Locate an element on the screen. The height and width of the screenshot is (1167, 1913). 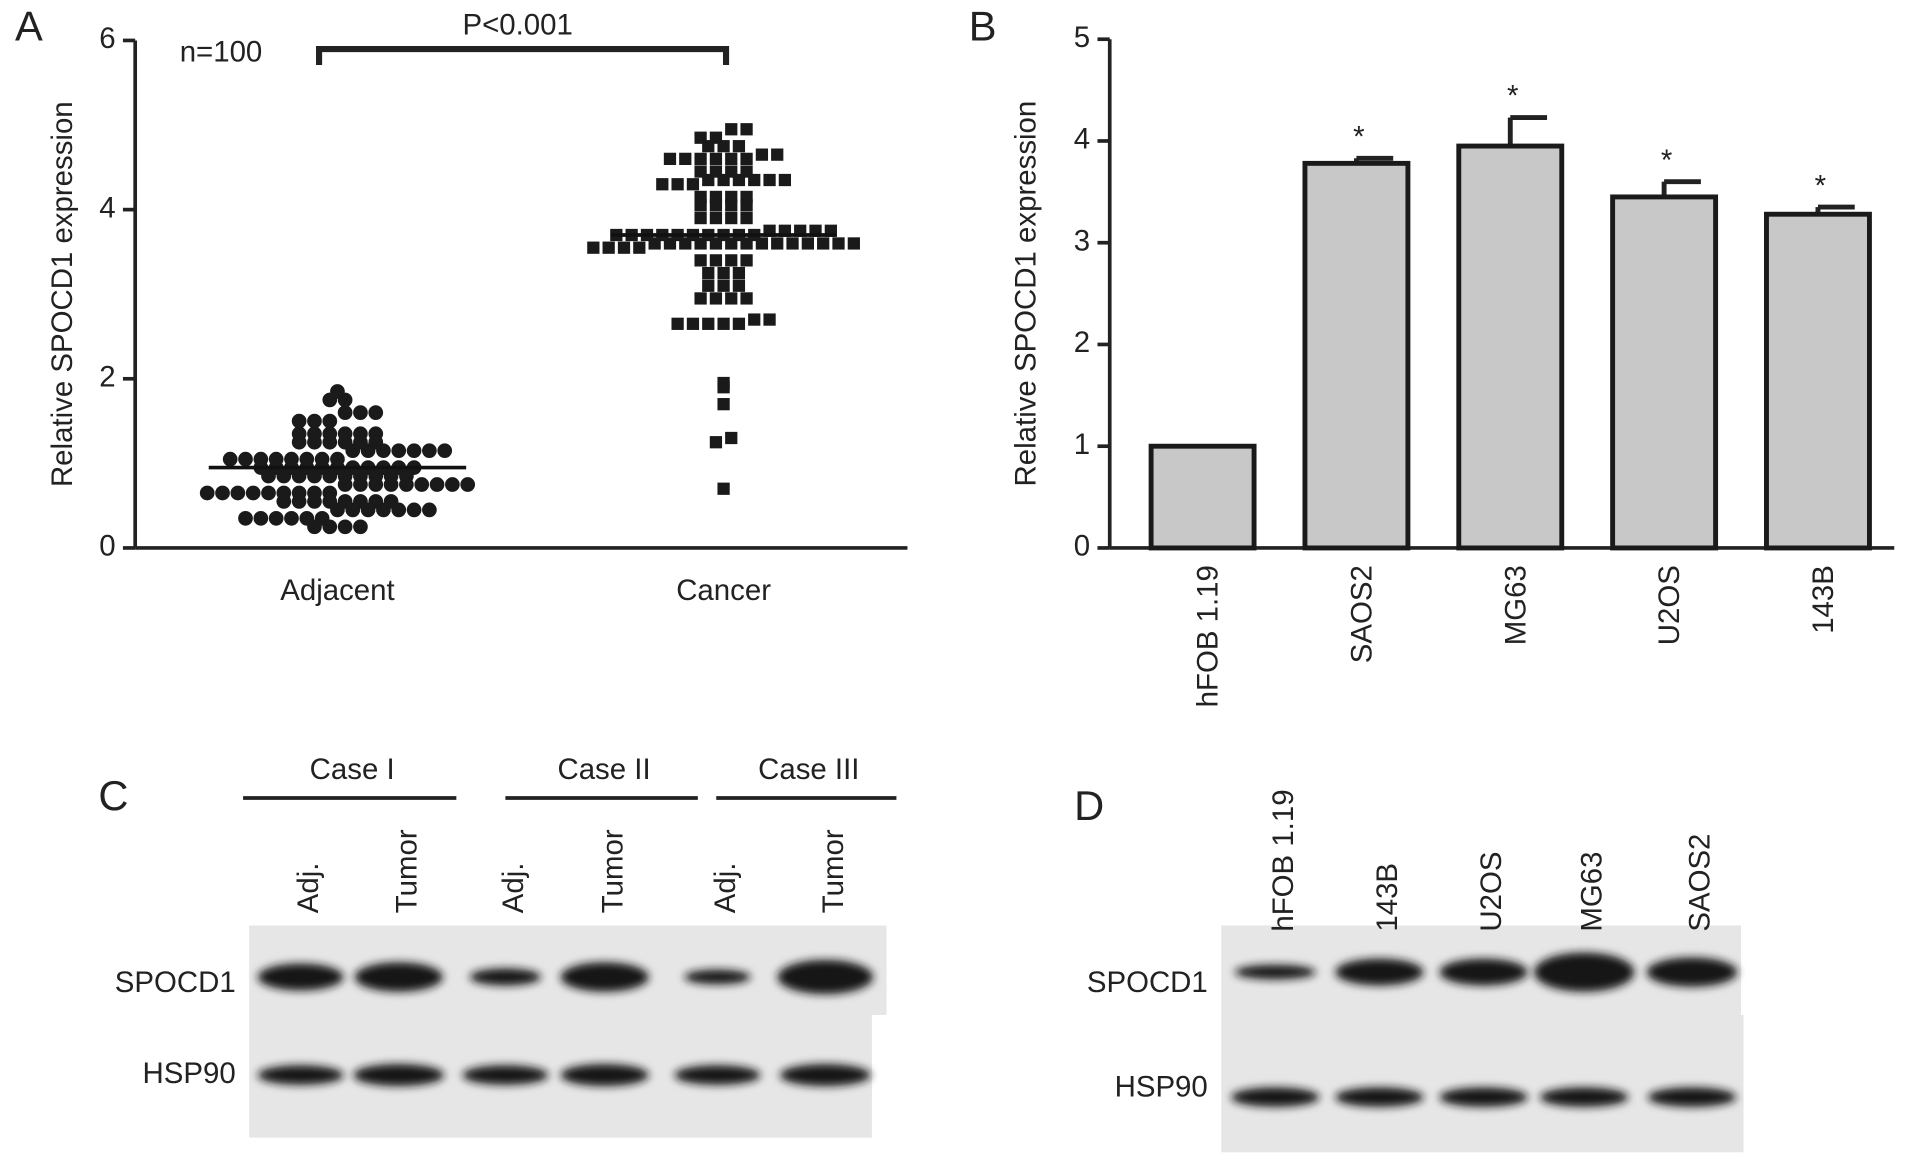
row-label: SPOCD1 is located at coordinates (175, 982).